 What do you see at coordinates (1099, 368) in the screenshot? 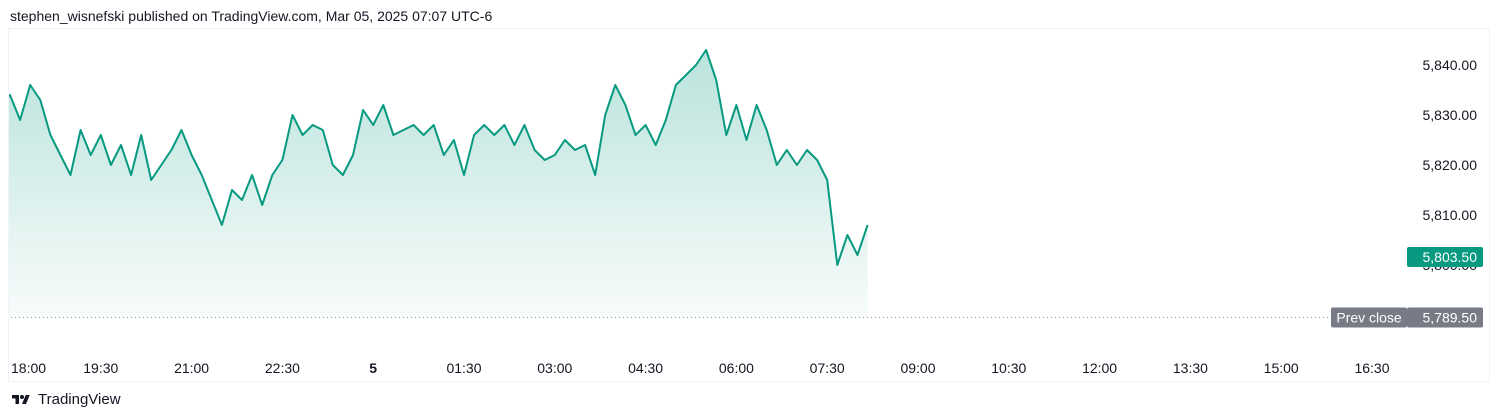
I see `x-tick-label: 12:00` at bounding box center [1099, 368].